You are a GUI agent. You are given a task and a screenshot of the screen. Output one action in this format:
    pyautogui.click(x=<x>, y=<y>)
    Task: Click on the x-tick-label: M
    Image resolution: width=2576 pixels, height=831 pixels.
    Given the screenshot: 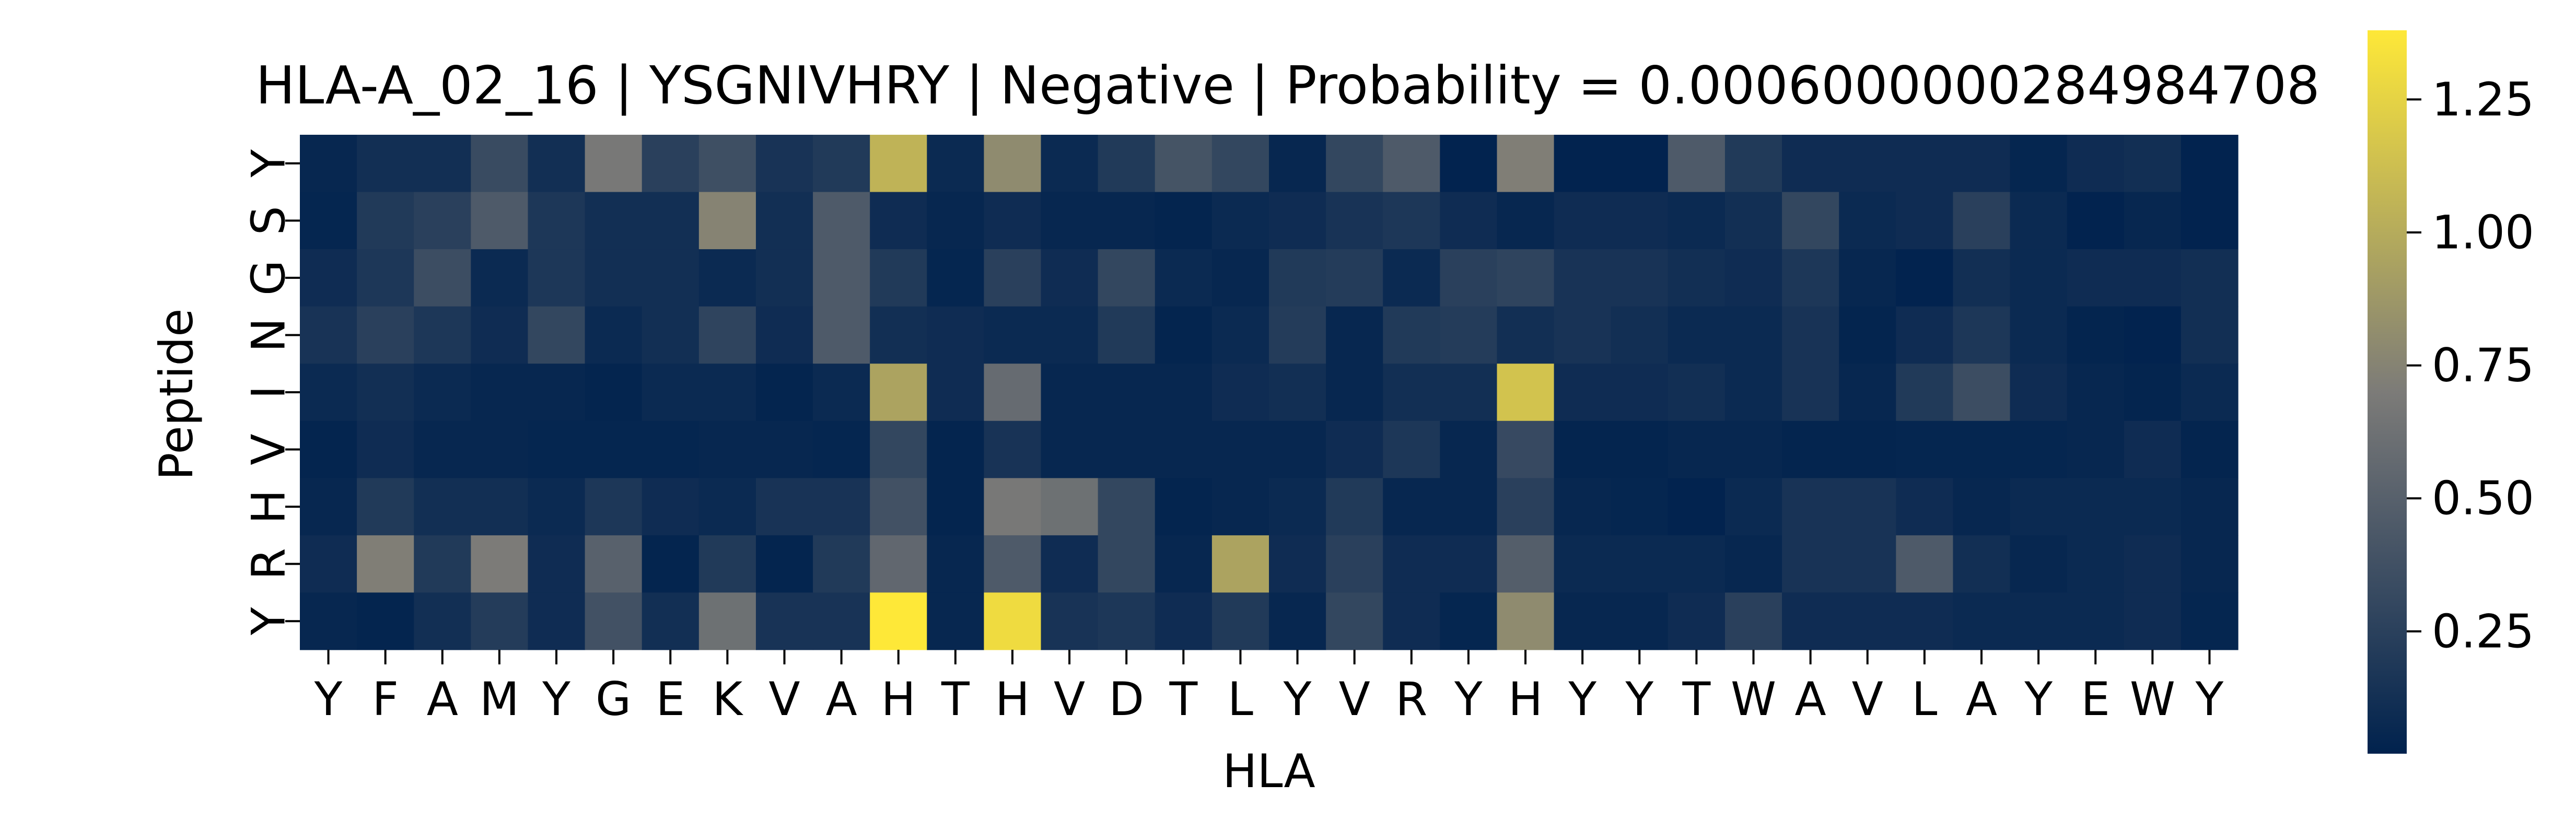 What is the action you would take?
    pyautogui.click(x=499, y=699)
    